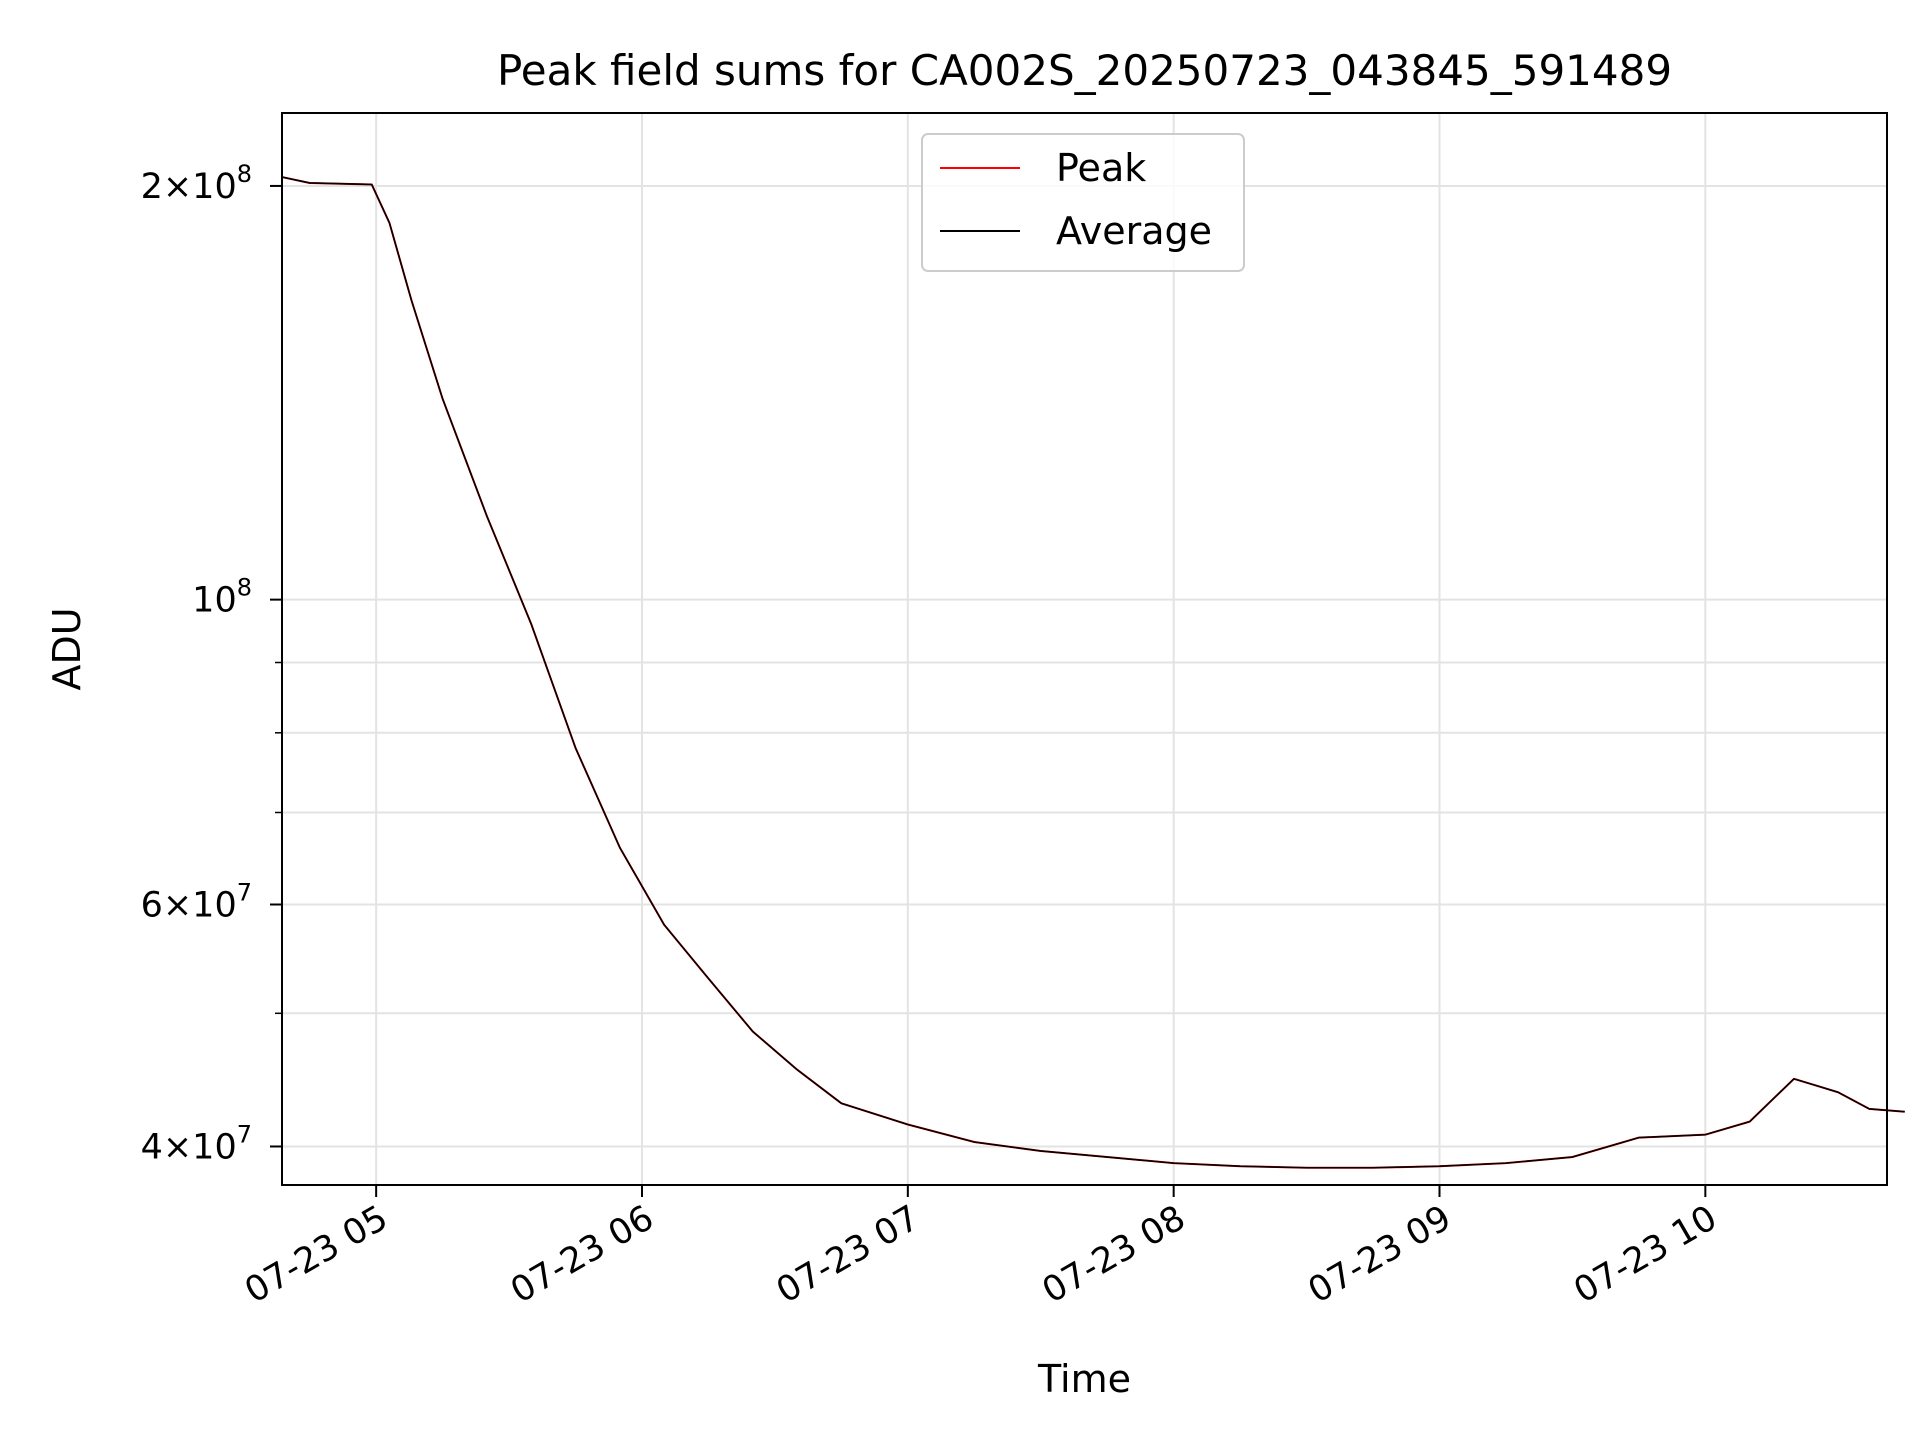 This screenshot has width=1920, height=1440. I want to click on legend-label: Peak, so click(1101, 168).